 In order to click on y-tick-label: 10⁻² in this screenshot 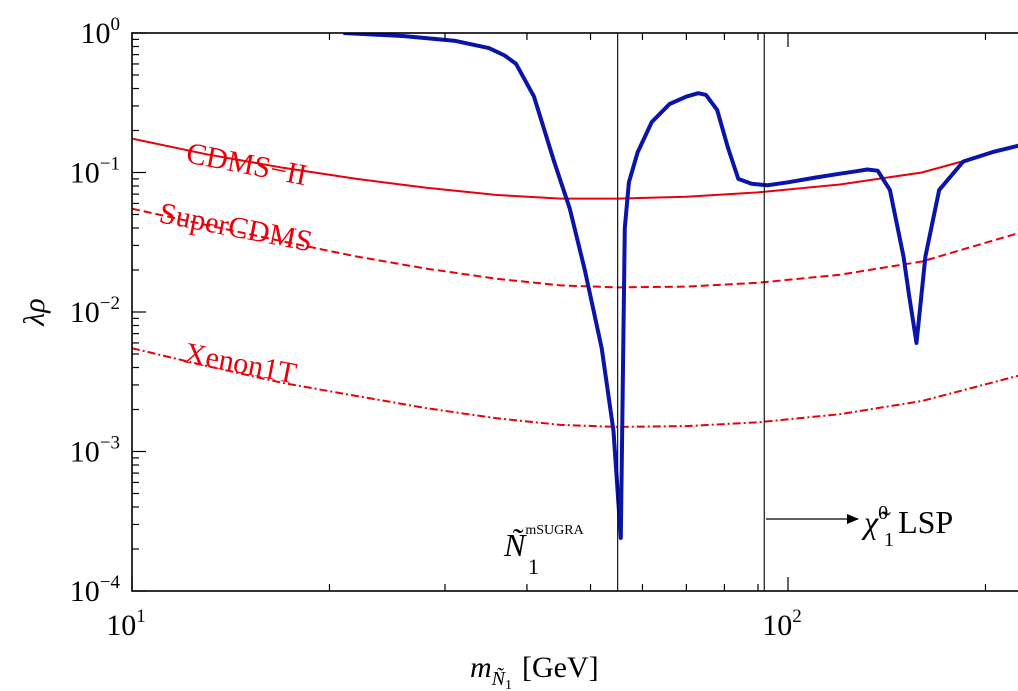, I will do `click(95, 311)`.